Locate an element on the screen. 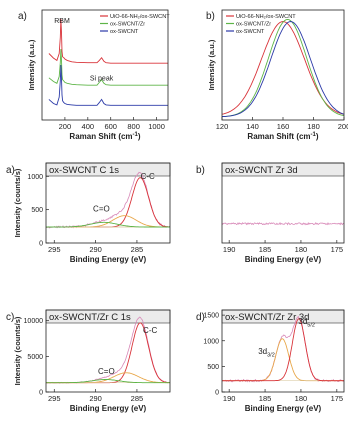 This screenshot has width=348, height=422. xps_zr3d_oxswcnt-xtick-label: 180 is located at coordinates (301, 249).